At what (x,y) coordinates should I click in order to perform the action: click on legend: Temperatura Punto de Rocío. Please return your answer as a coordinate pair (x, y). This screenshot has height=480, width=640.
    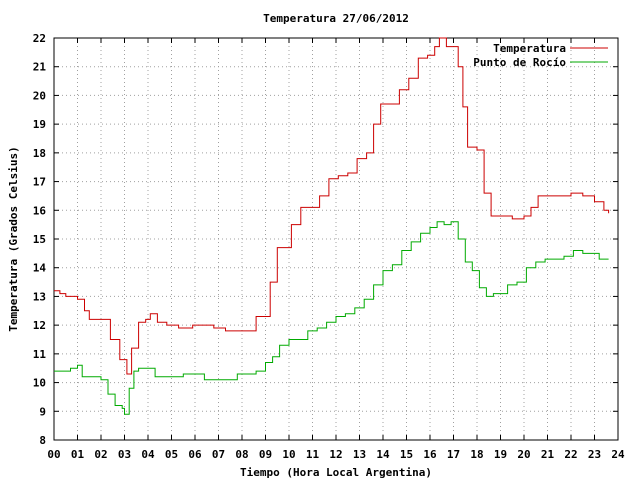
    Looking at the image, I should click on (540, 55).